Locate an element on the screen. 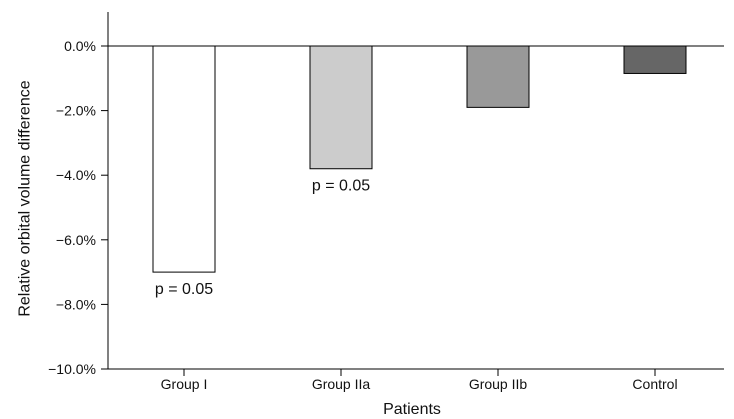  bar-group-i is located at coordinates (184, 159).